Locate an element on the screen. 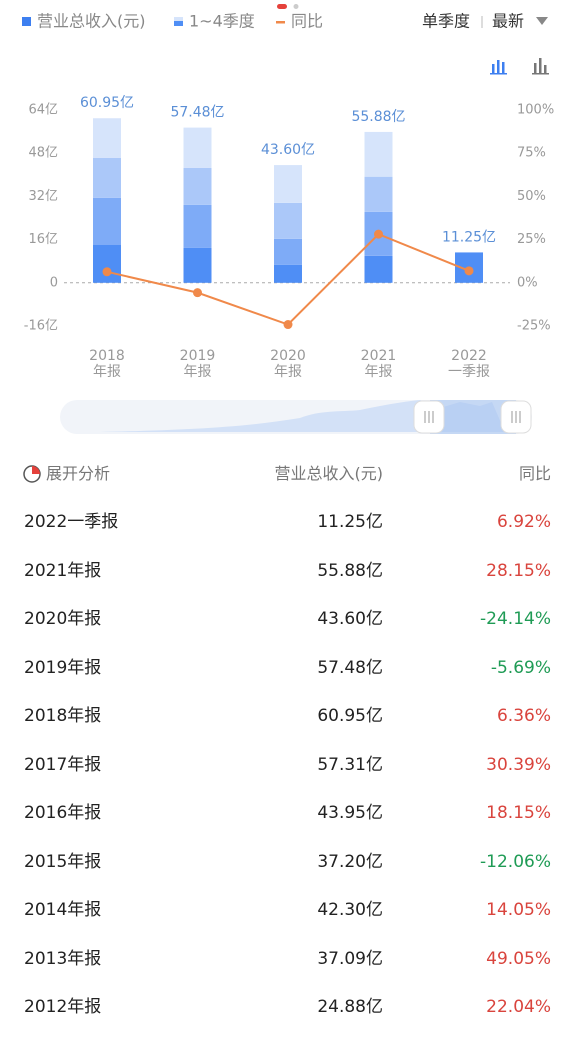 The height and width of the screenshot is (1051, 575). y2-tick-label: 75% is located at coordinates (531, 153).